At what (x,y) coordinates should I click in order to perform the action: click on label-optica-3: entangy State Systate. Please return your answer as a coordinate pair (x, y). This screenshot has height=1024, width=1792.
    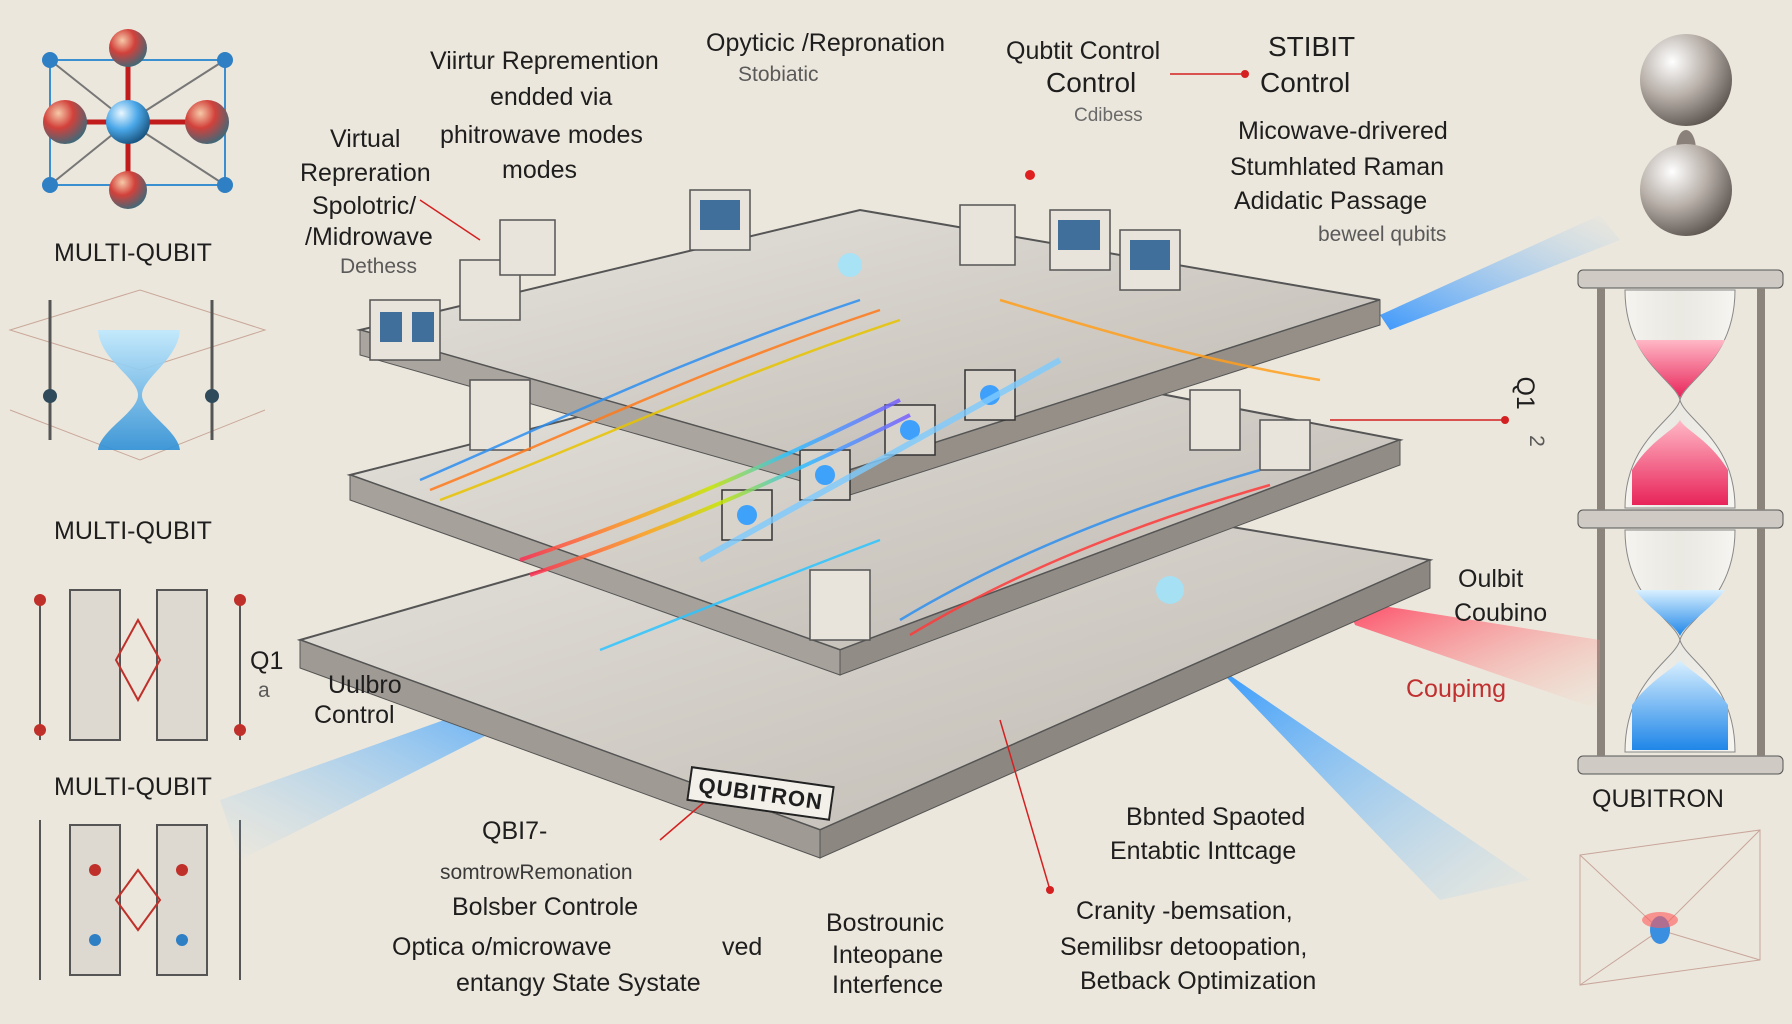
    Looking at the image, I should click on (578, 983).